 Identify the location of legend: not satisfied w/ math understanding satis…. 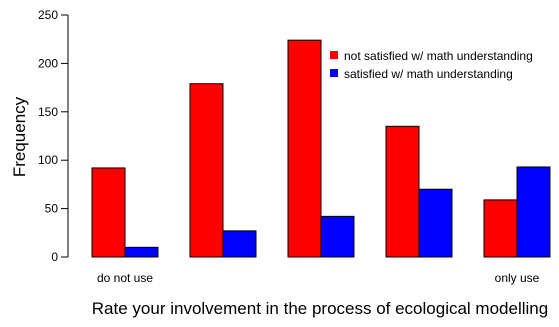
(431, 65).